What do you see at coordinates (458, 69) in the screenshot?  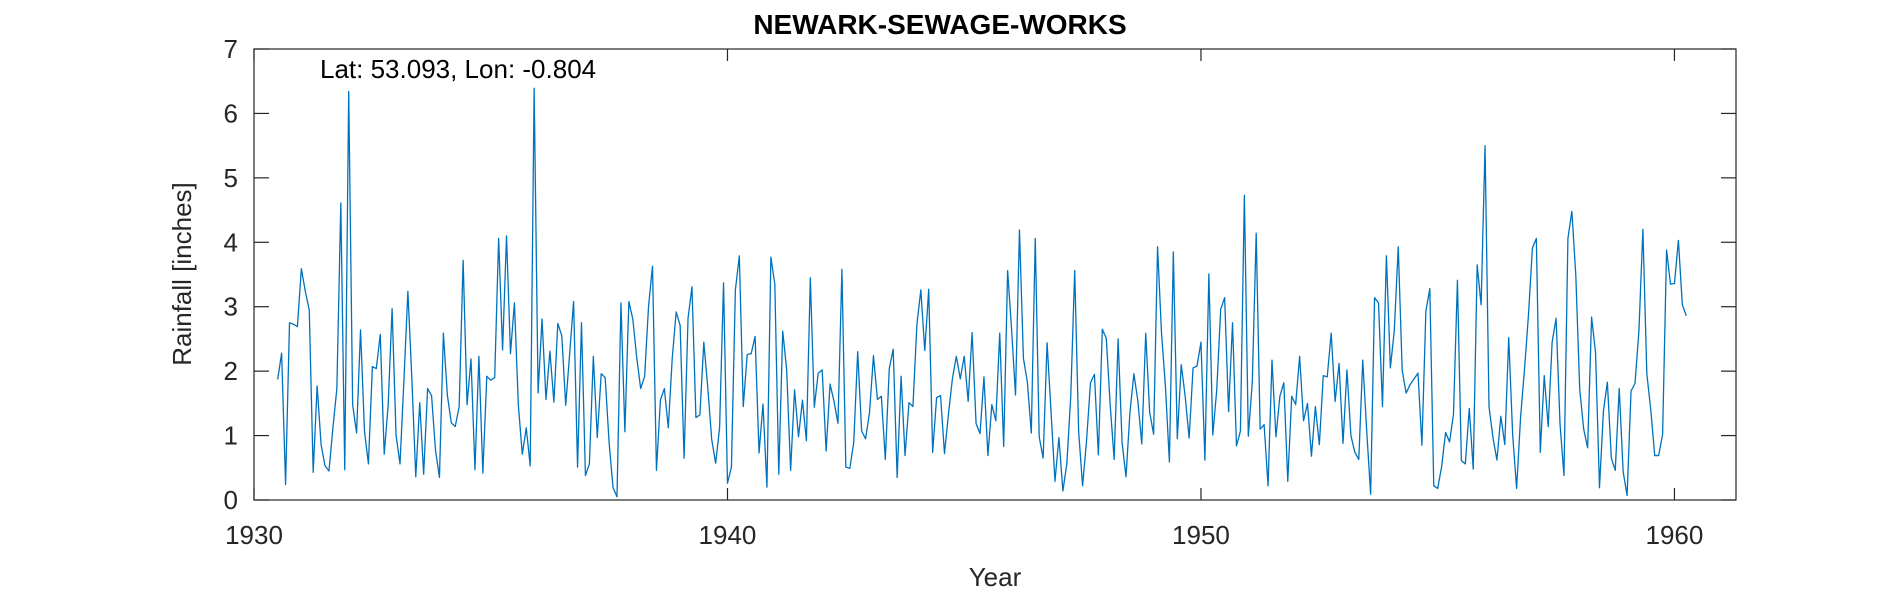 I see `location-annotation: Lat: 53.093, Lon: -0.804` at bounding box center [458, 69].